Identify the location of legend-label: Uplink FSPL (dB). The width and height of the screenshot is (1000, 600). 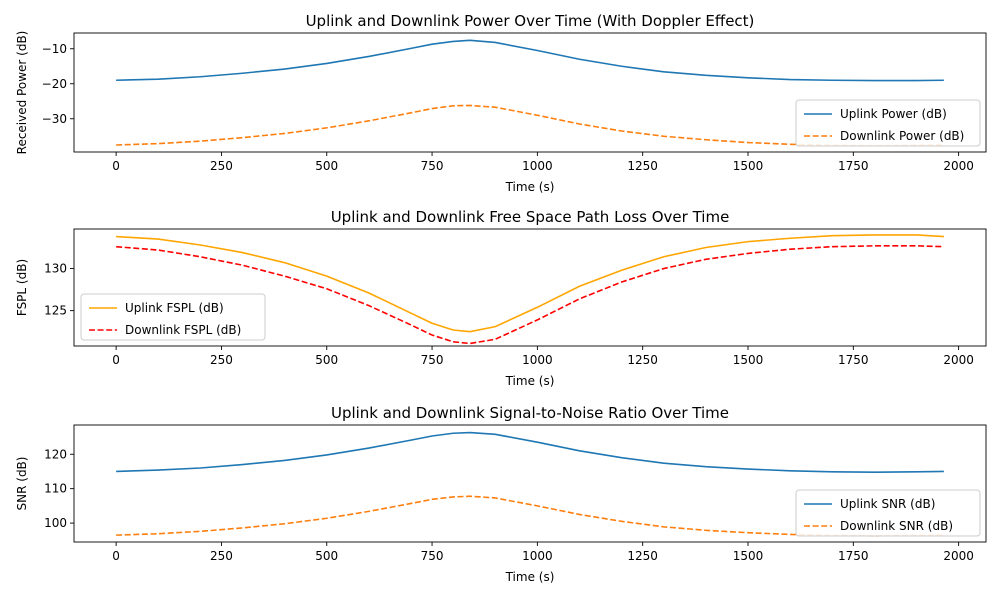
(174, 308).